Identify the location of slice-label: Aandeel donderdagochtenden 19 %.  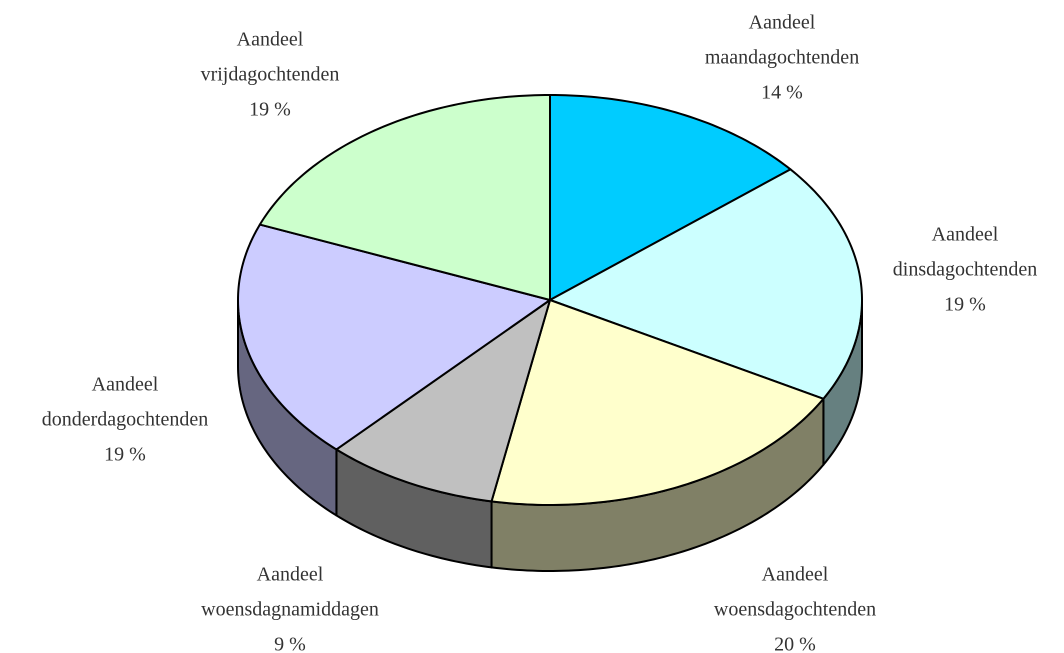
(125, 420).